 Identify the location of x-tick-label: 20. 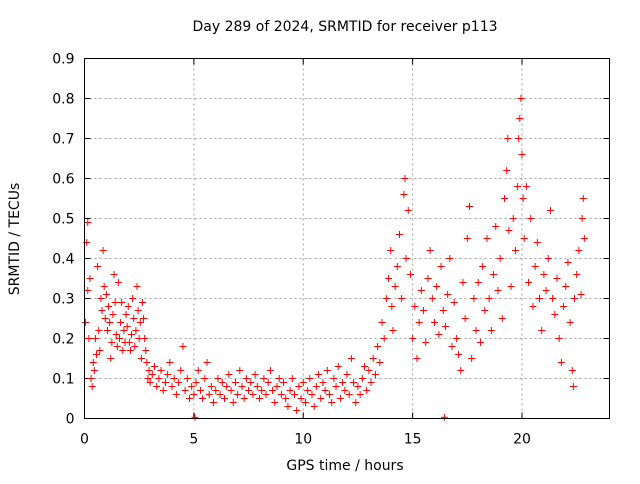
(522, 440).